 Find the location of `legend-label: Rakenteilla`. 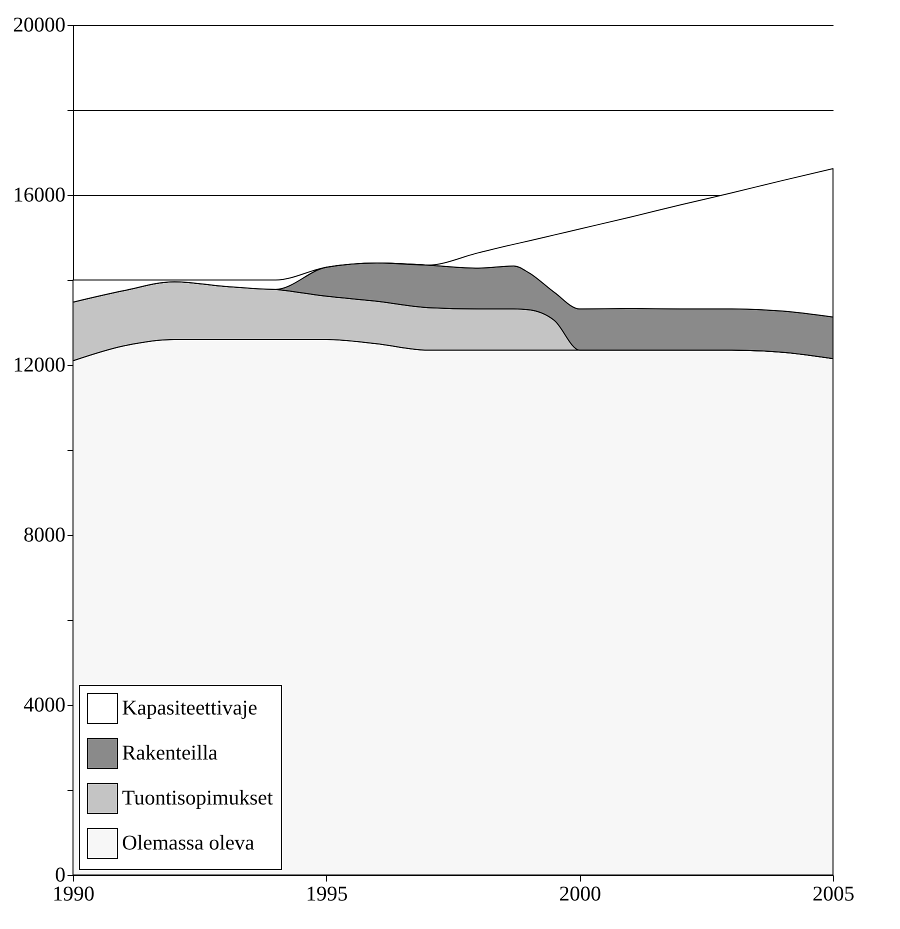

legend-label: Rakenteilla is located at coordinates (170, 752).